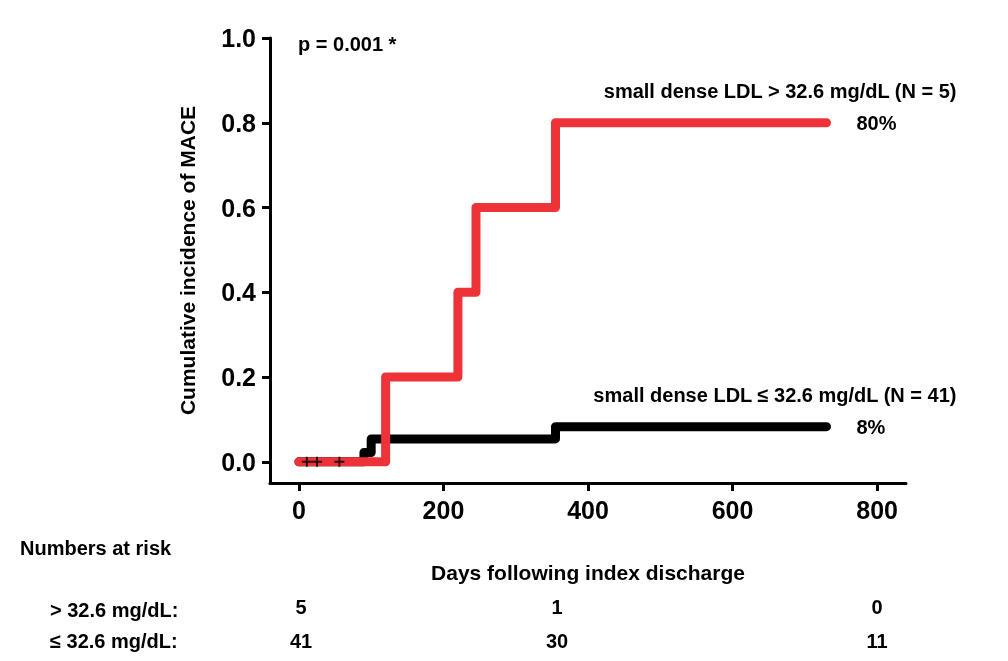 This screenshot has height=661, width=1008. I want to click on x-tick-label: 600, so click(732, 509).